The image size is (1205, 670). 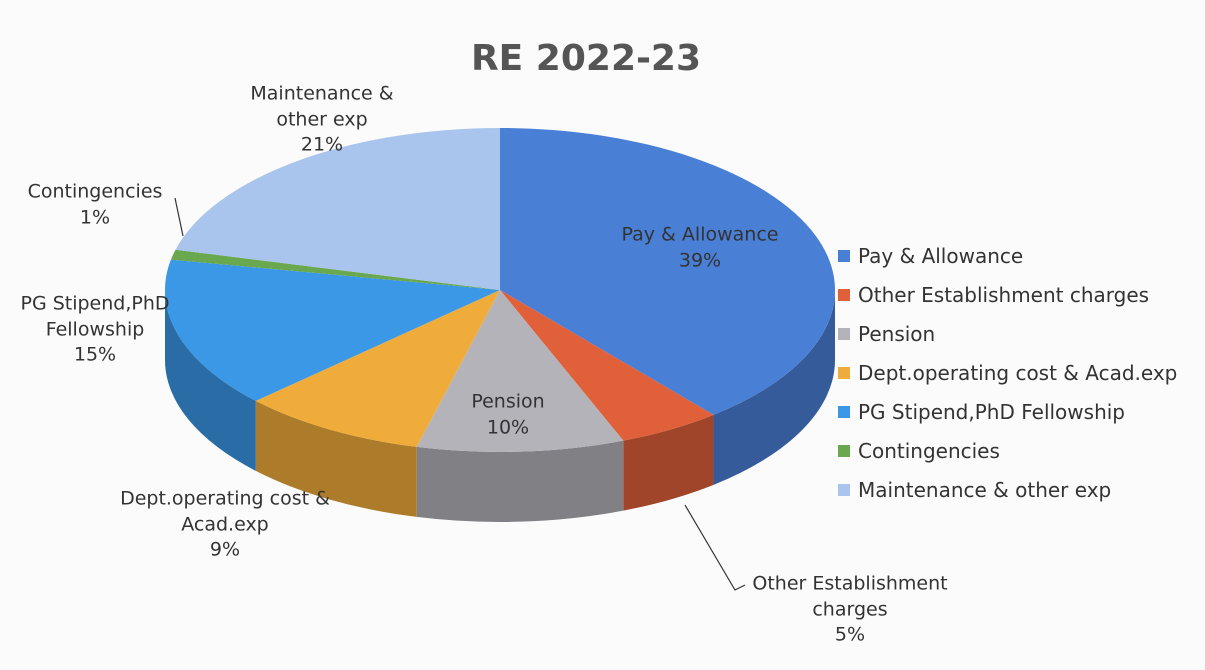 What do you see at coordinates (586, 58) in the screenshot?
I see `chart-title: RE 2022-23` at bounding box center [586, 58].